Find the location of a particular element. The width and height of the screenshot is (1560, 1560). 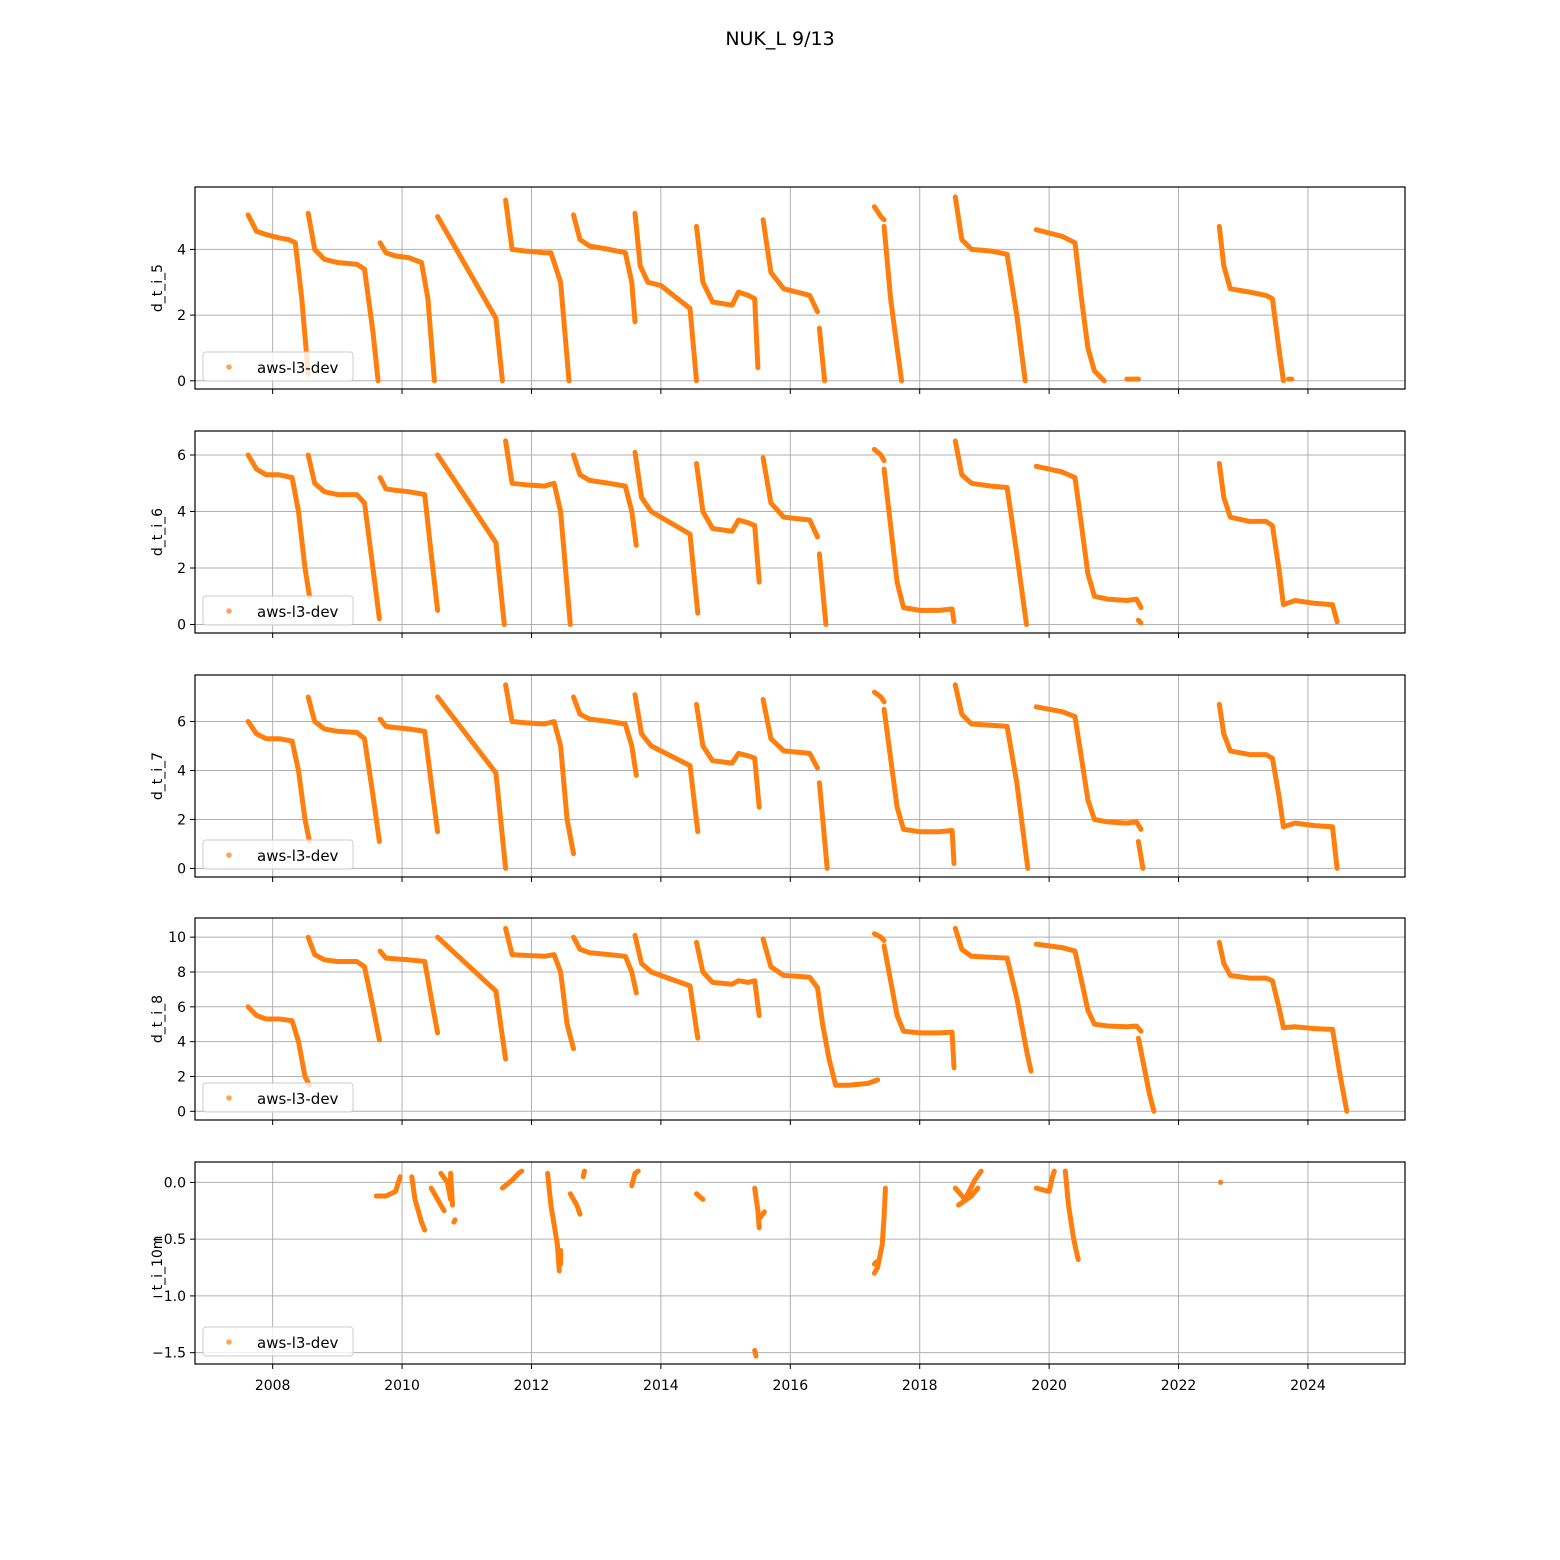

subplot-d-t-i-6: 0 2 4 6 d_t_i_6 aws-l3-dev is located at coordinates (778, 534).